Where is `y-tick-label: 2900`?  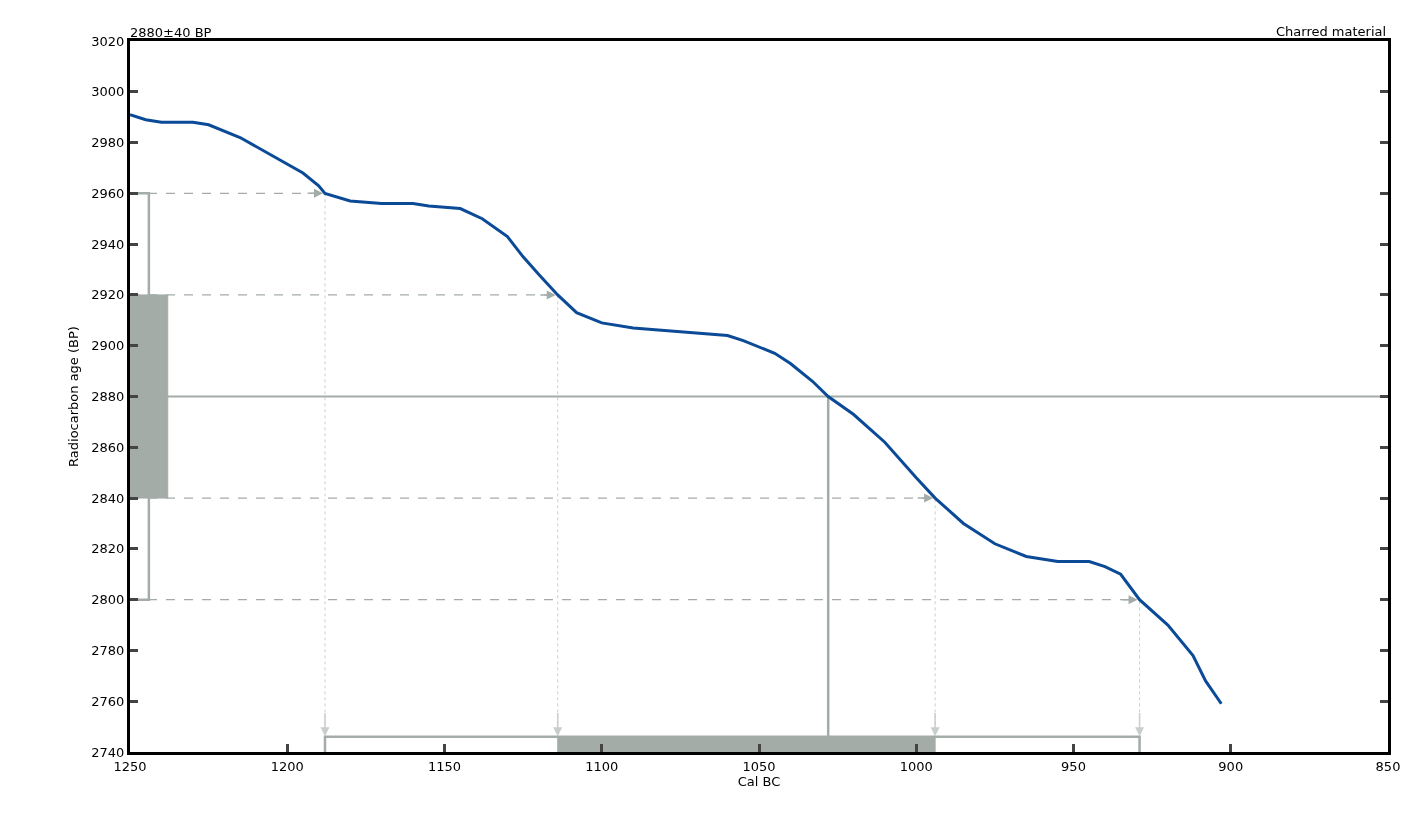
y-tick-label: 2900 is located at coordinates (108, 346).